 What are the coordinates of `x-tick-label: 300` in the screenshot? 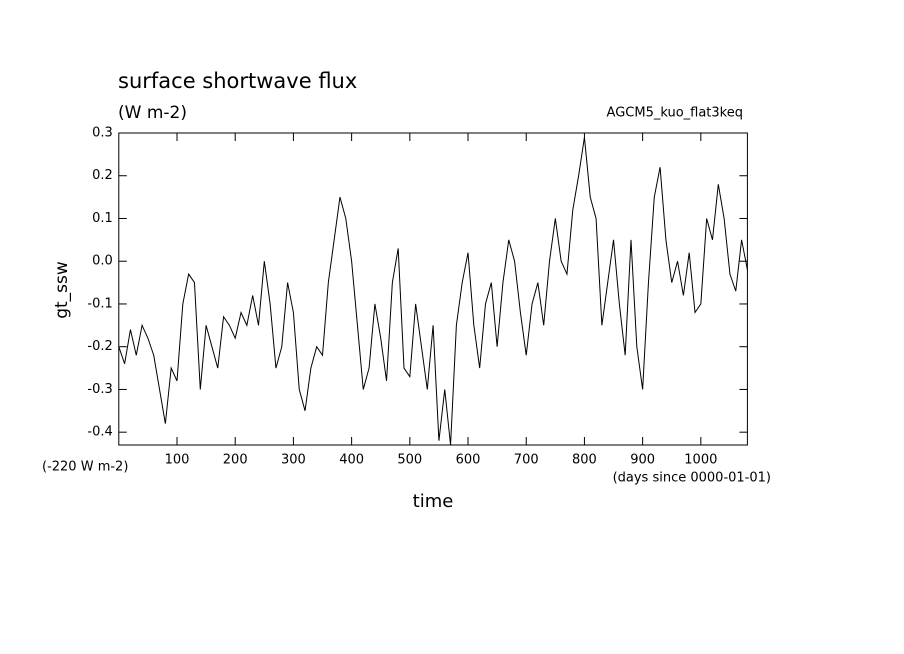 It's located at (293, 460).